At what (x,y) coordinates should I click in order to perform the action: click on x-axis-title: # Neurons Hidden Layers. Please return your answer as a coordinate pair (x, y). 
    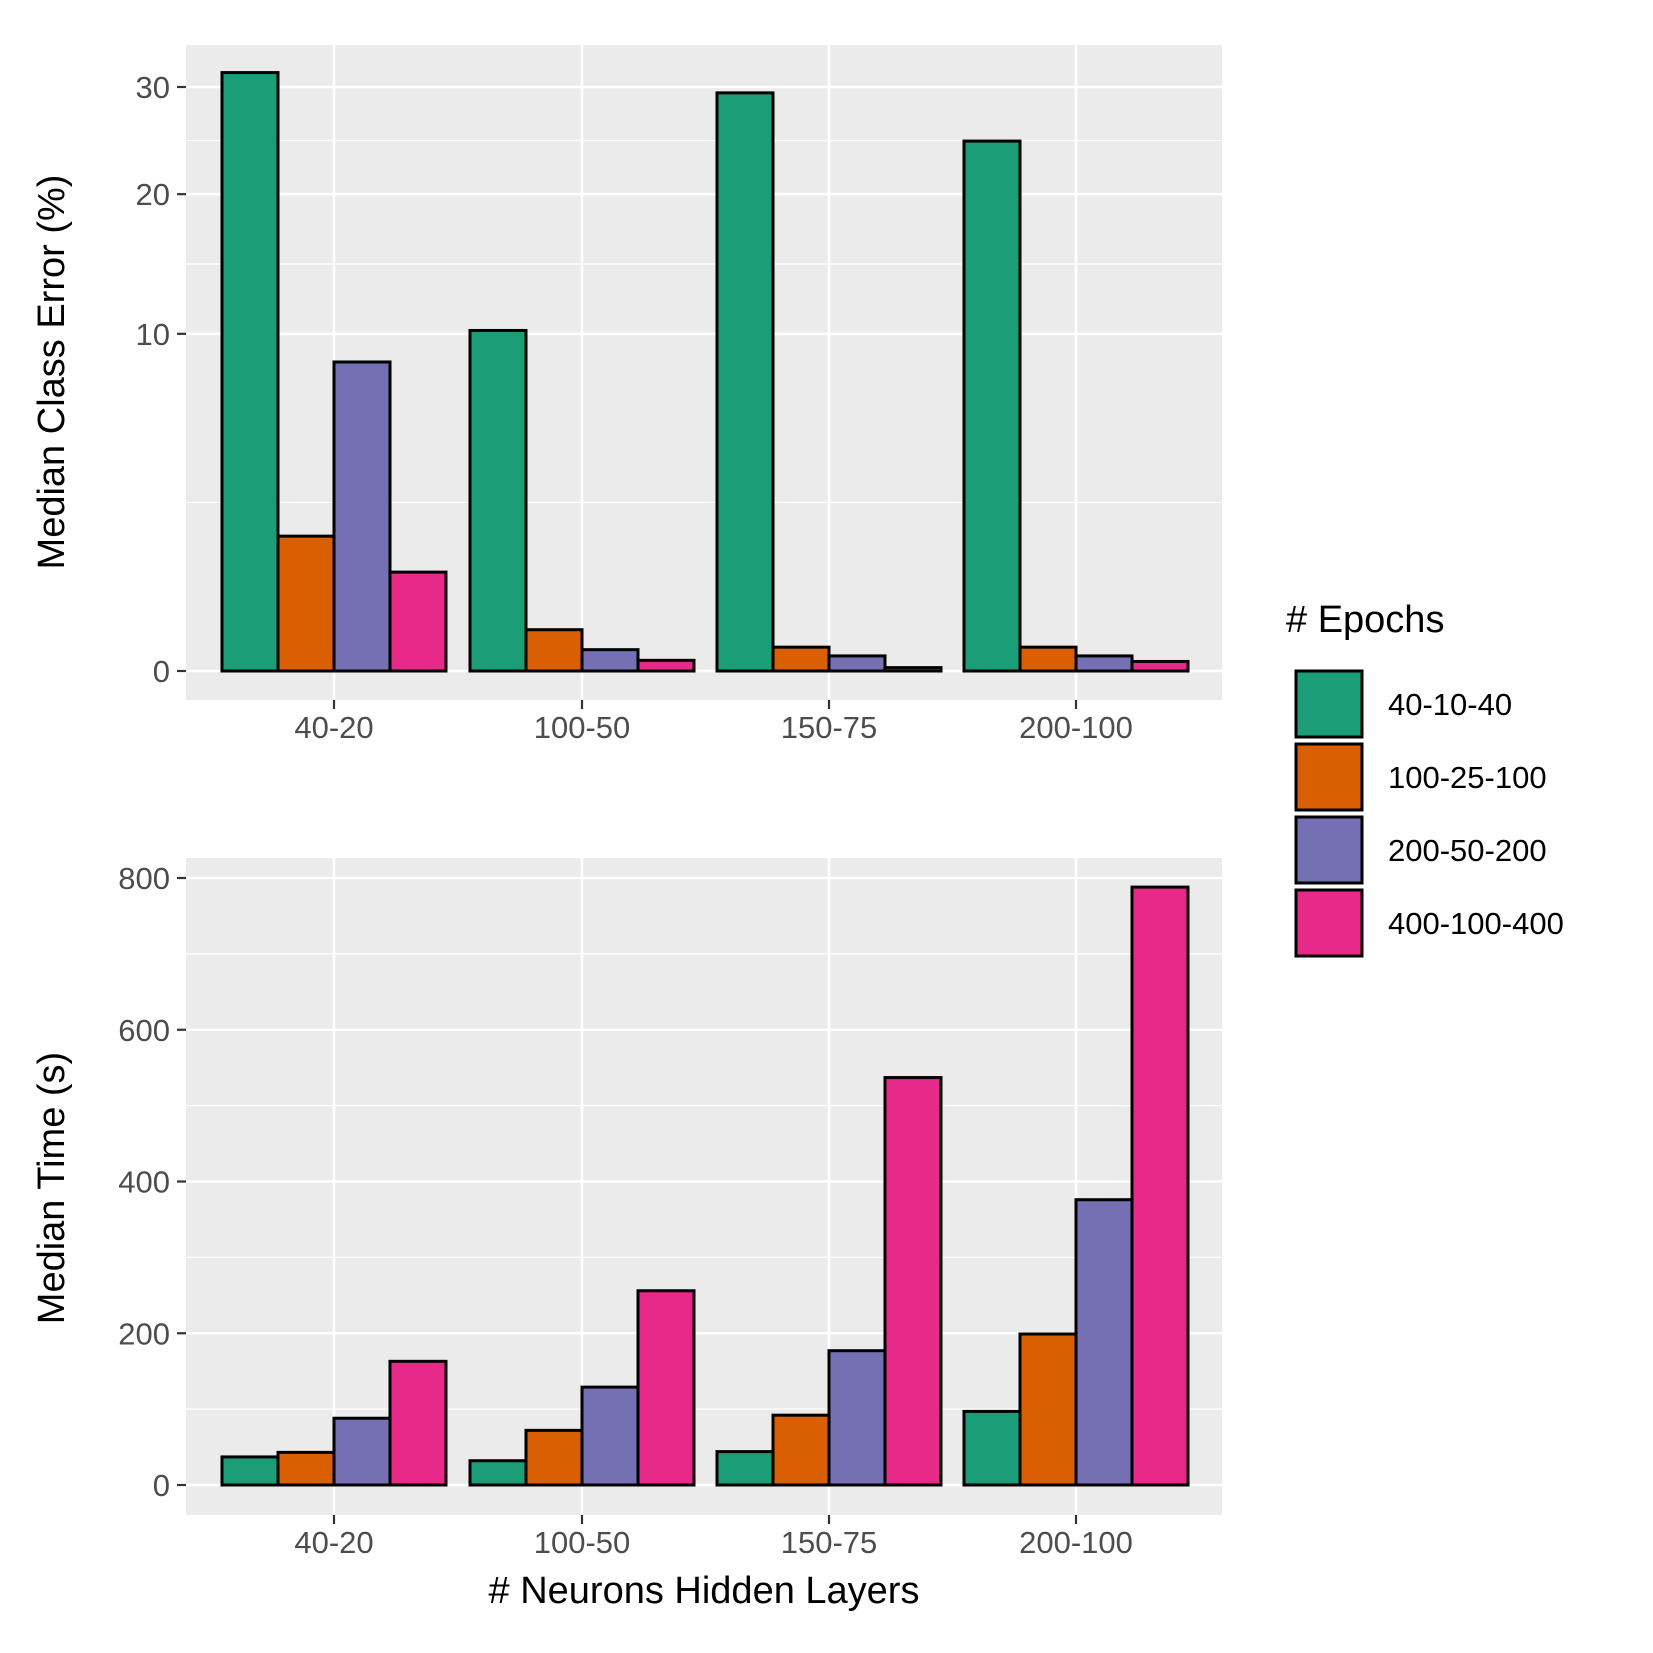
    Looking at the image, I should click on (704, 1591).